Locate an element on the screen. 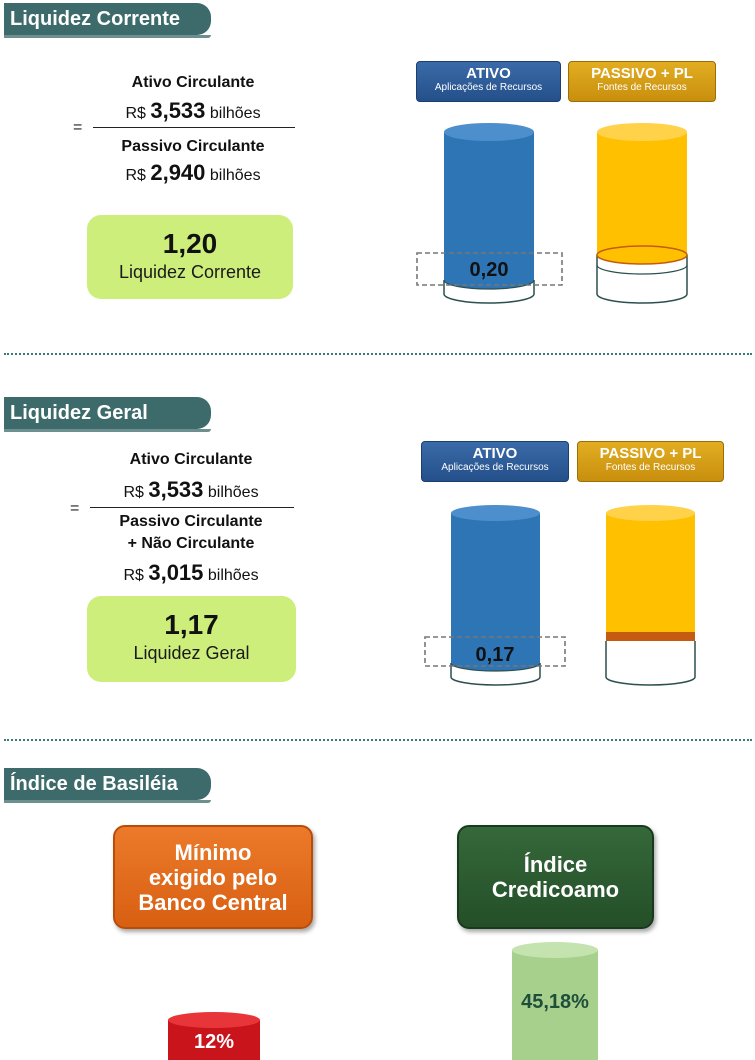 This screenshot has height=1060, width=755. minimo-value: 12% is located at coordinates (214, 1042).